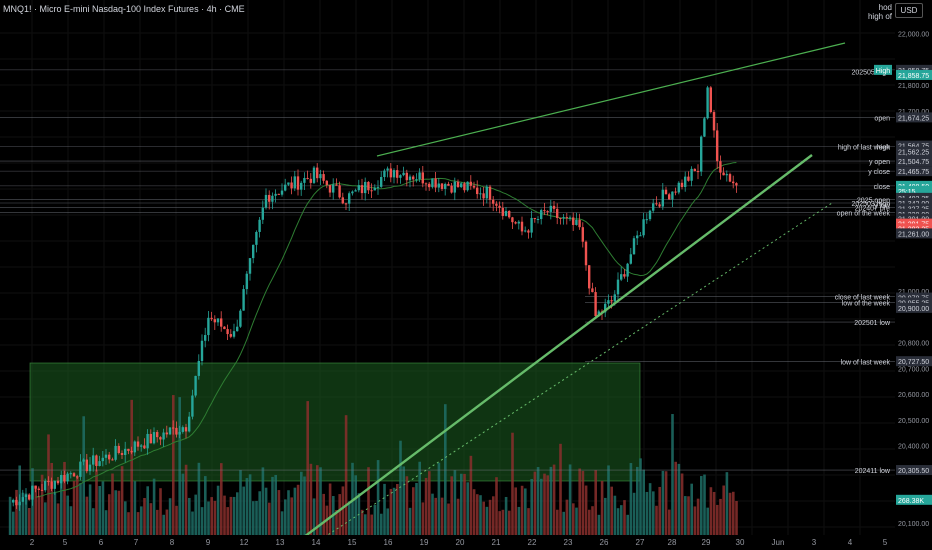 This screenshot has width=932, height=550. Describe the element at coordinates (778, 542) in the screenshot. I see `time-tick-label: Jun` at that location.